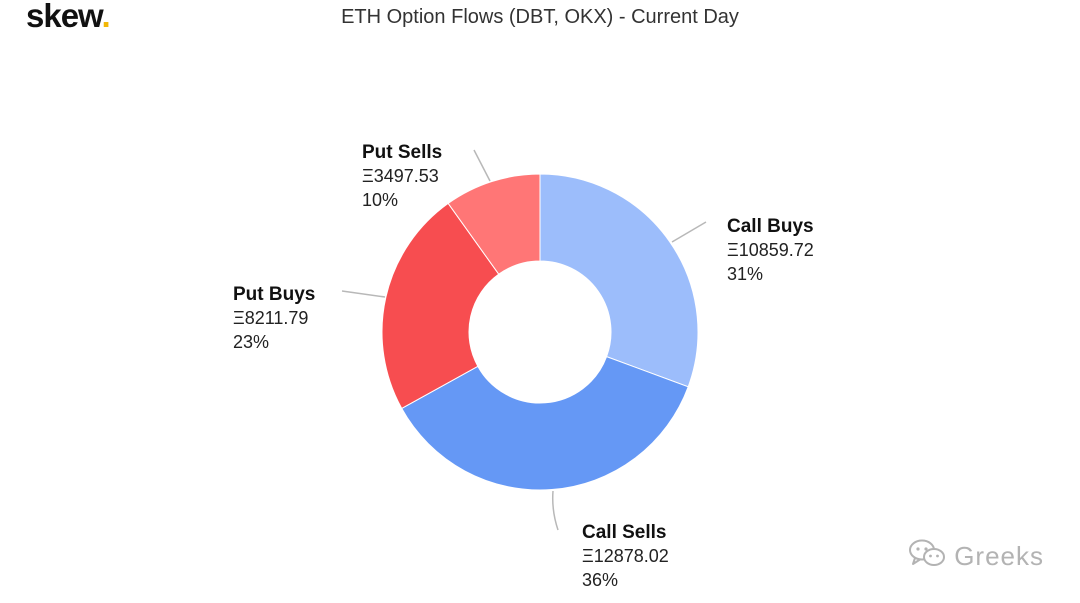 The image size is (1080, 603). What do you see at coordinates (440, 306) in the screenshot?
I see `slice-put-buys` at bounding box center [440, 306].